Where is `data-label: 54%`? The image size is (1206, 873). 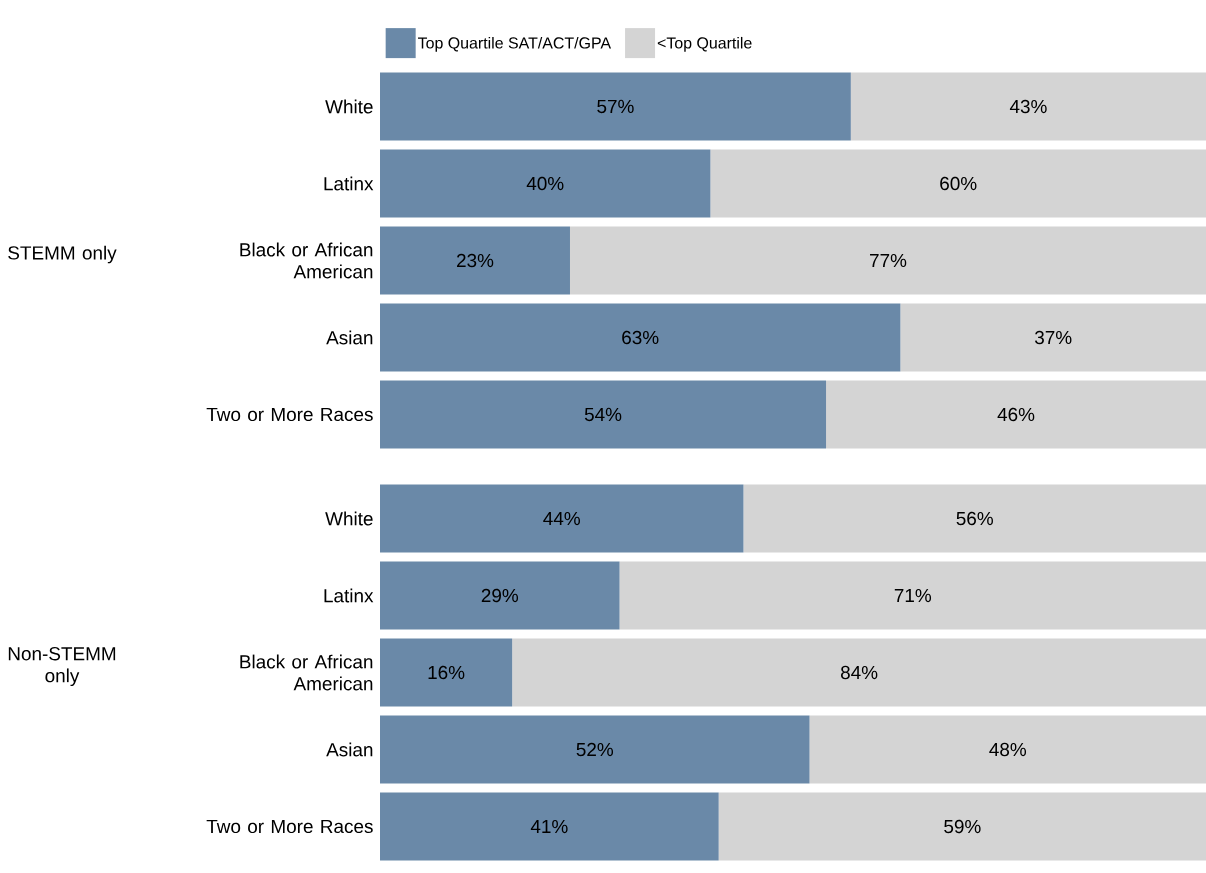 data-label: 54% is located at coordinates (603, 414).